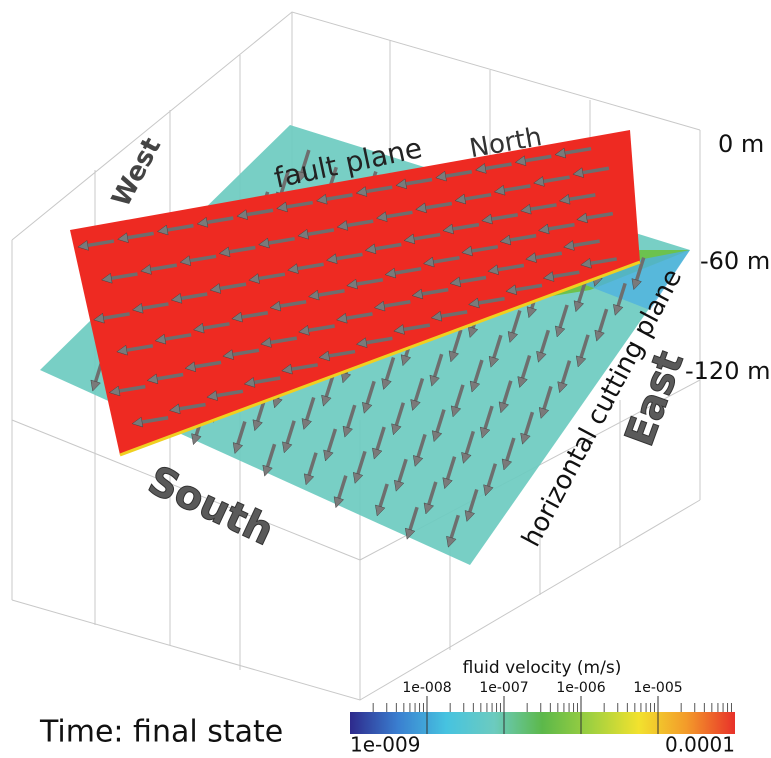 The image size is (771, 758). What do you see at coordinates (700, 745) in the screenshot?
I see `colorbar-max-label: 0.0001` at bounding box center [700, 745].